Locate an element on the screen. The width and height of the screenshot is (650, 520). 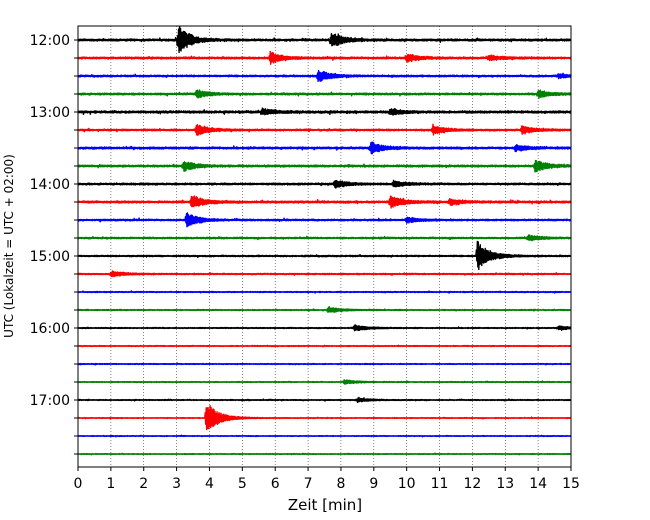
x-tick-label: 1 is located at coordinates (110, 484).